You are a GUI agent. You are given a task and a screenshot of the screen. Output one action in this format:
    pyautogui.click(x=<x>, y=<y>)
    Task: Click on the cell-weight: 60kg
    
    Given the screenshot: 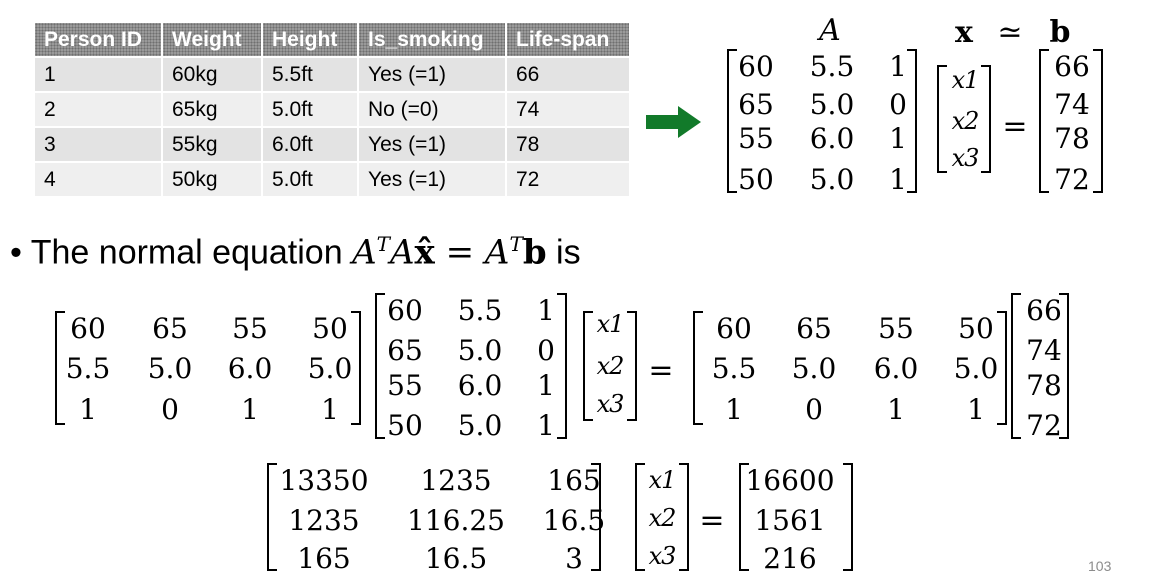 What is the action you would take?
    pyautogui.click(x=212, y=74)
    